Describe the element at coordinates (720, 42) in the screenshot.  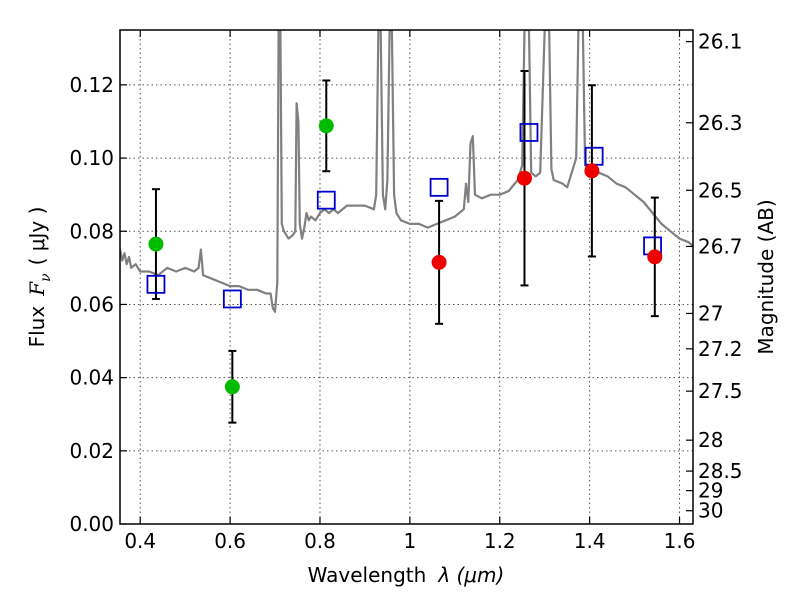
I see `y2-tick-label: 26.1` at that location.